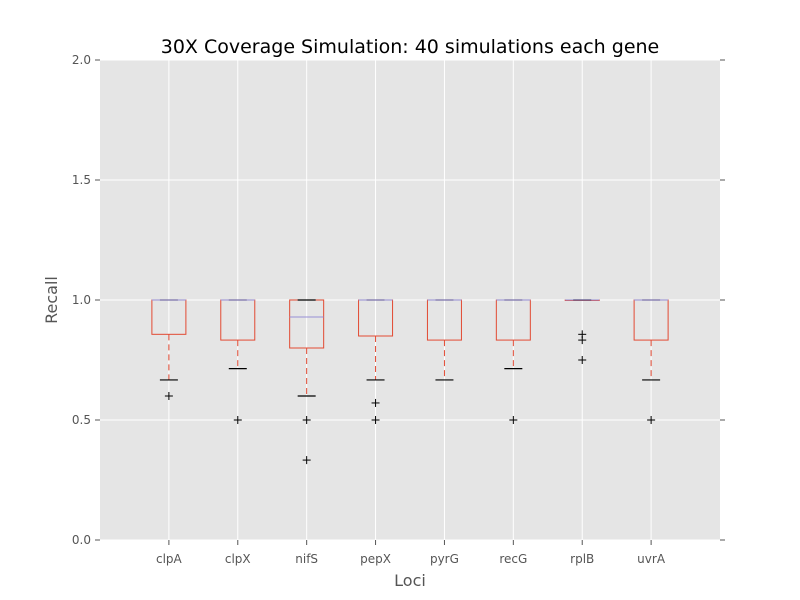  I want to click on box-pyrG, so click(444, 340).